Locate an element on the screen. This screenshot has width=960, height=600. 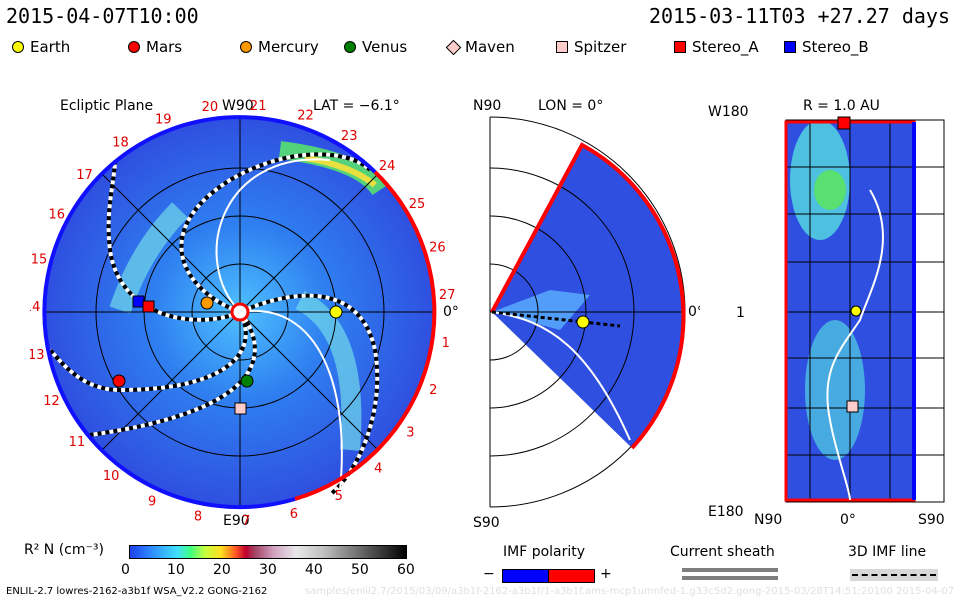
timestamp-run: 2015-03-11T03 +27.27 days is located at coordinates (799, 16).